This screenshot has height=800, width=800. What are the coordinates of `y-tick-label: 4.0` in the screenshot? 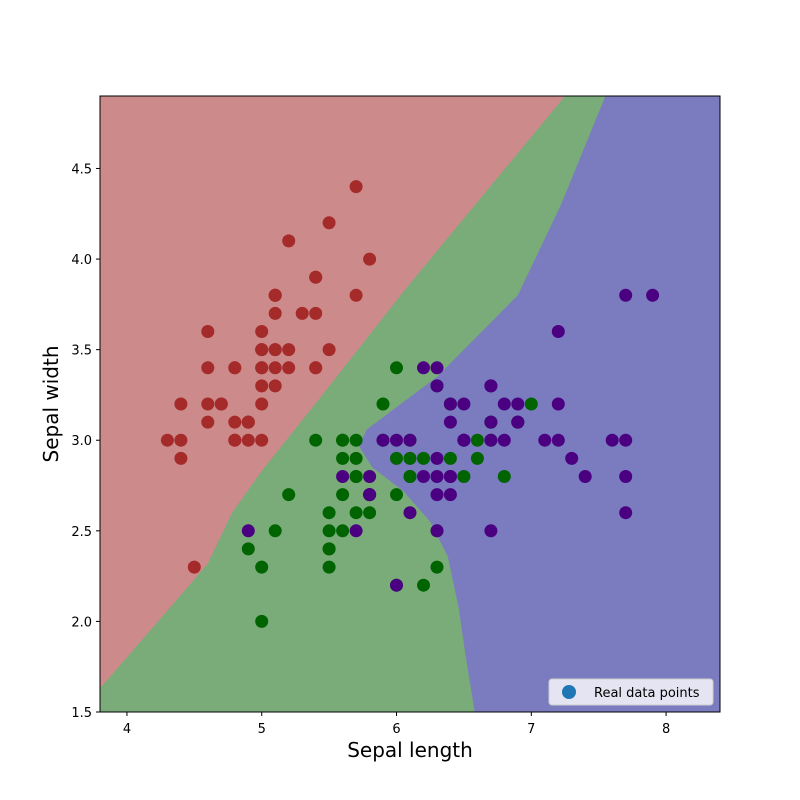 It's located at (81, 260).